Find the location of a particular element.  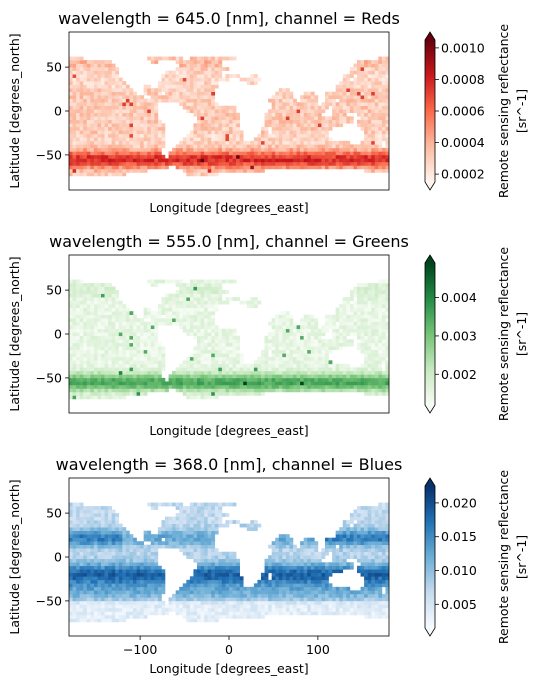

colorbar-tick-label: 0.004 is located at coordinates (459, 297).